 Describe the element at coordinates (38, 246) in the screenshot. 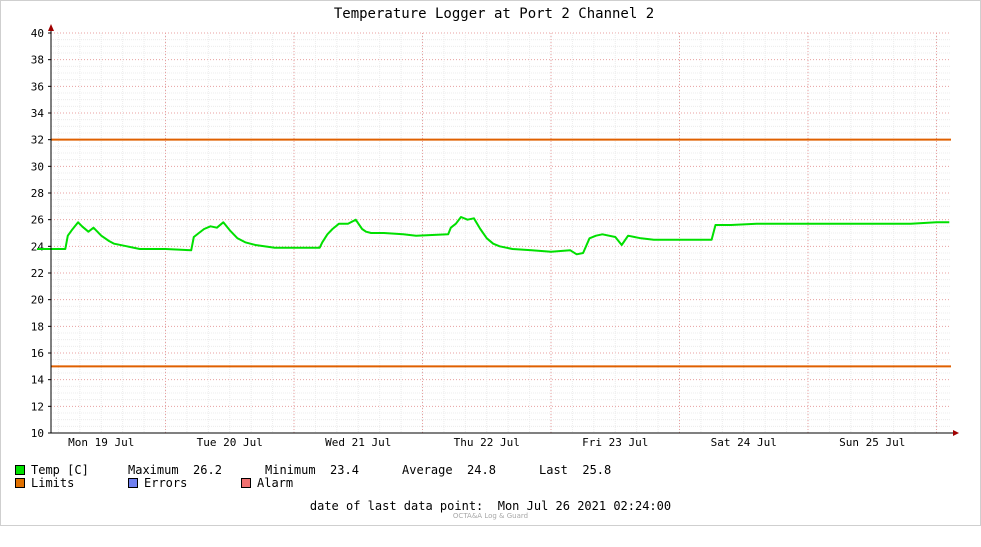

I see `y-tick-label: 24` at that location.